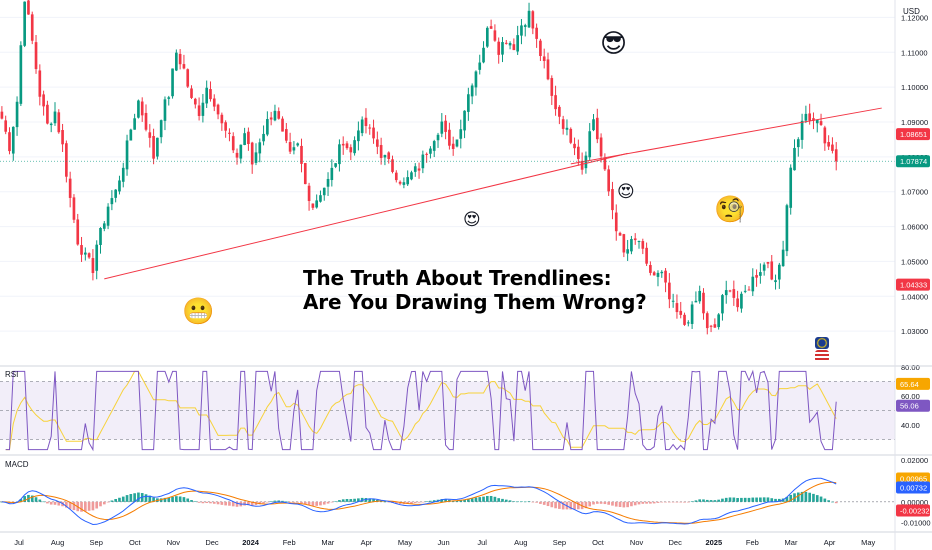  I want to click on time-tick-label: Jul, so click(482, 542).